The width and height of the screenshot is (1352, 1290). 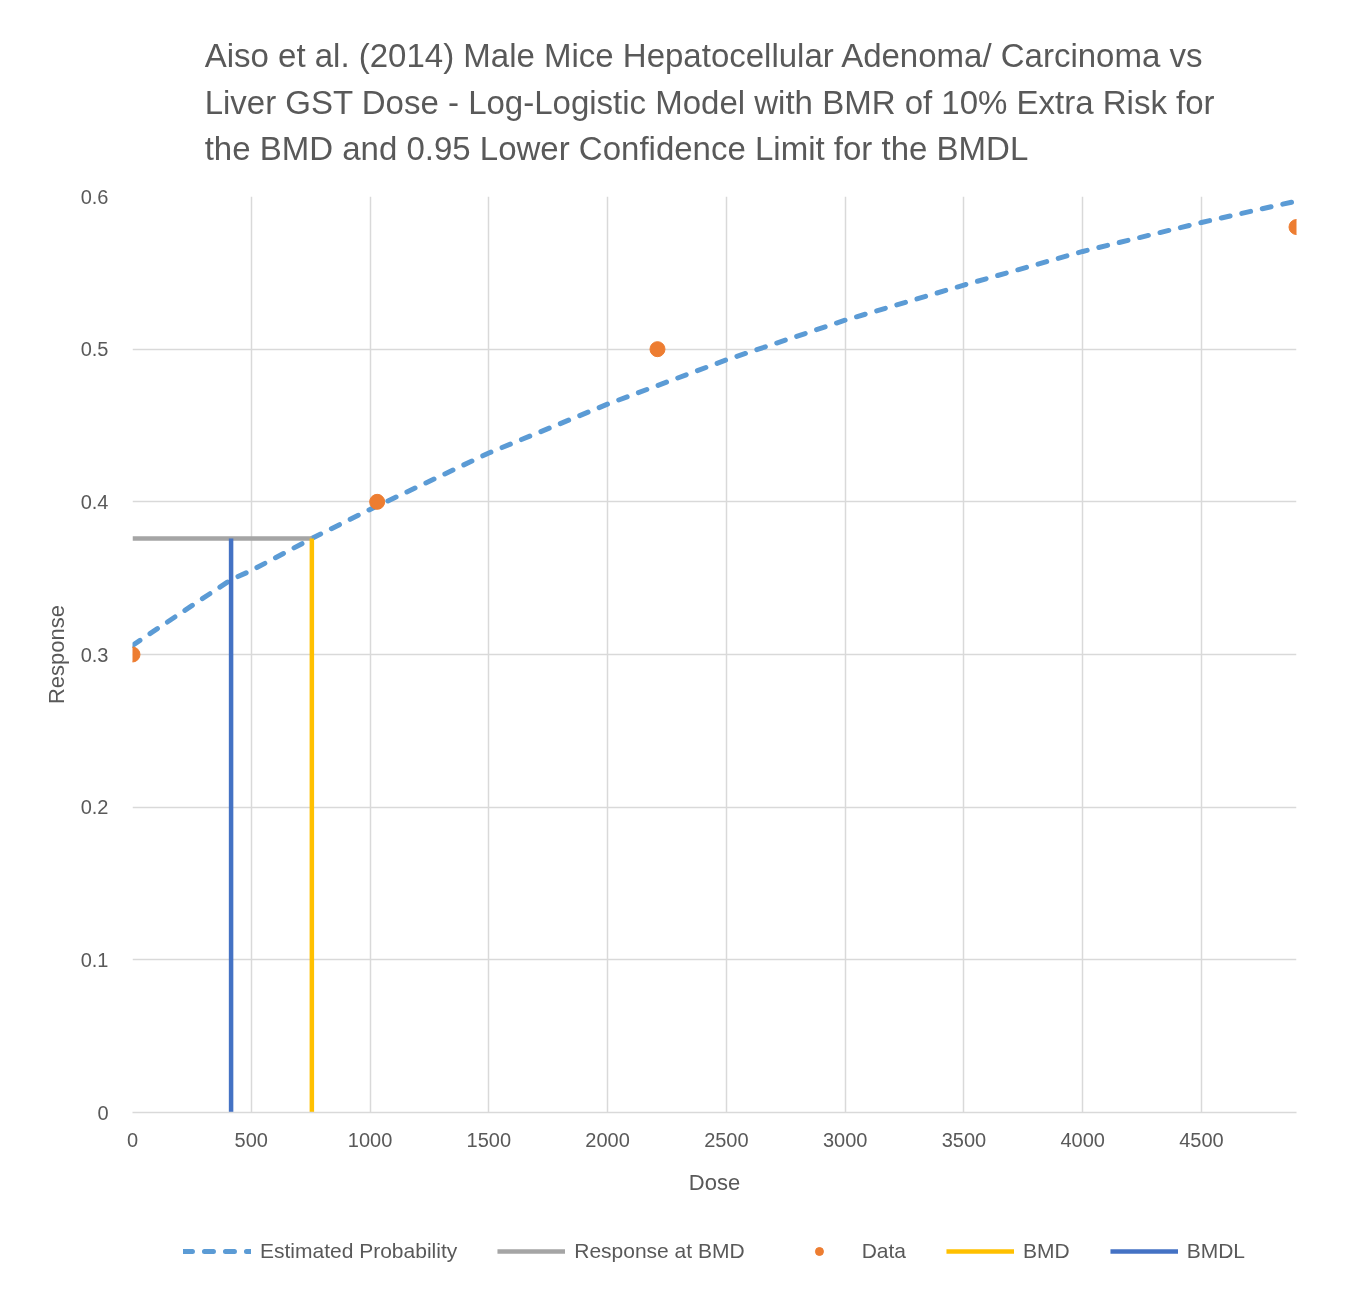 What do you see at coordinates (94, 807) in the screenshot?
I see `y-tick-label: 0.2` at bounding box center [94, 807].